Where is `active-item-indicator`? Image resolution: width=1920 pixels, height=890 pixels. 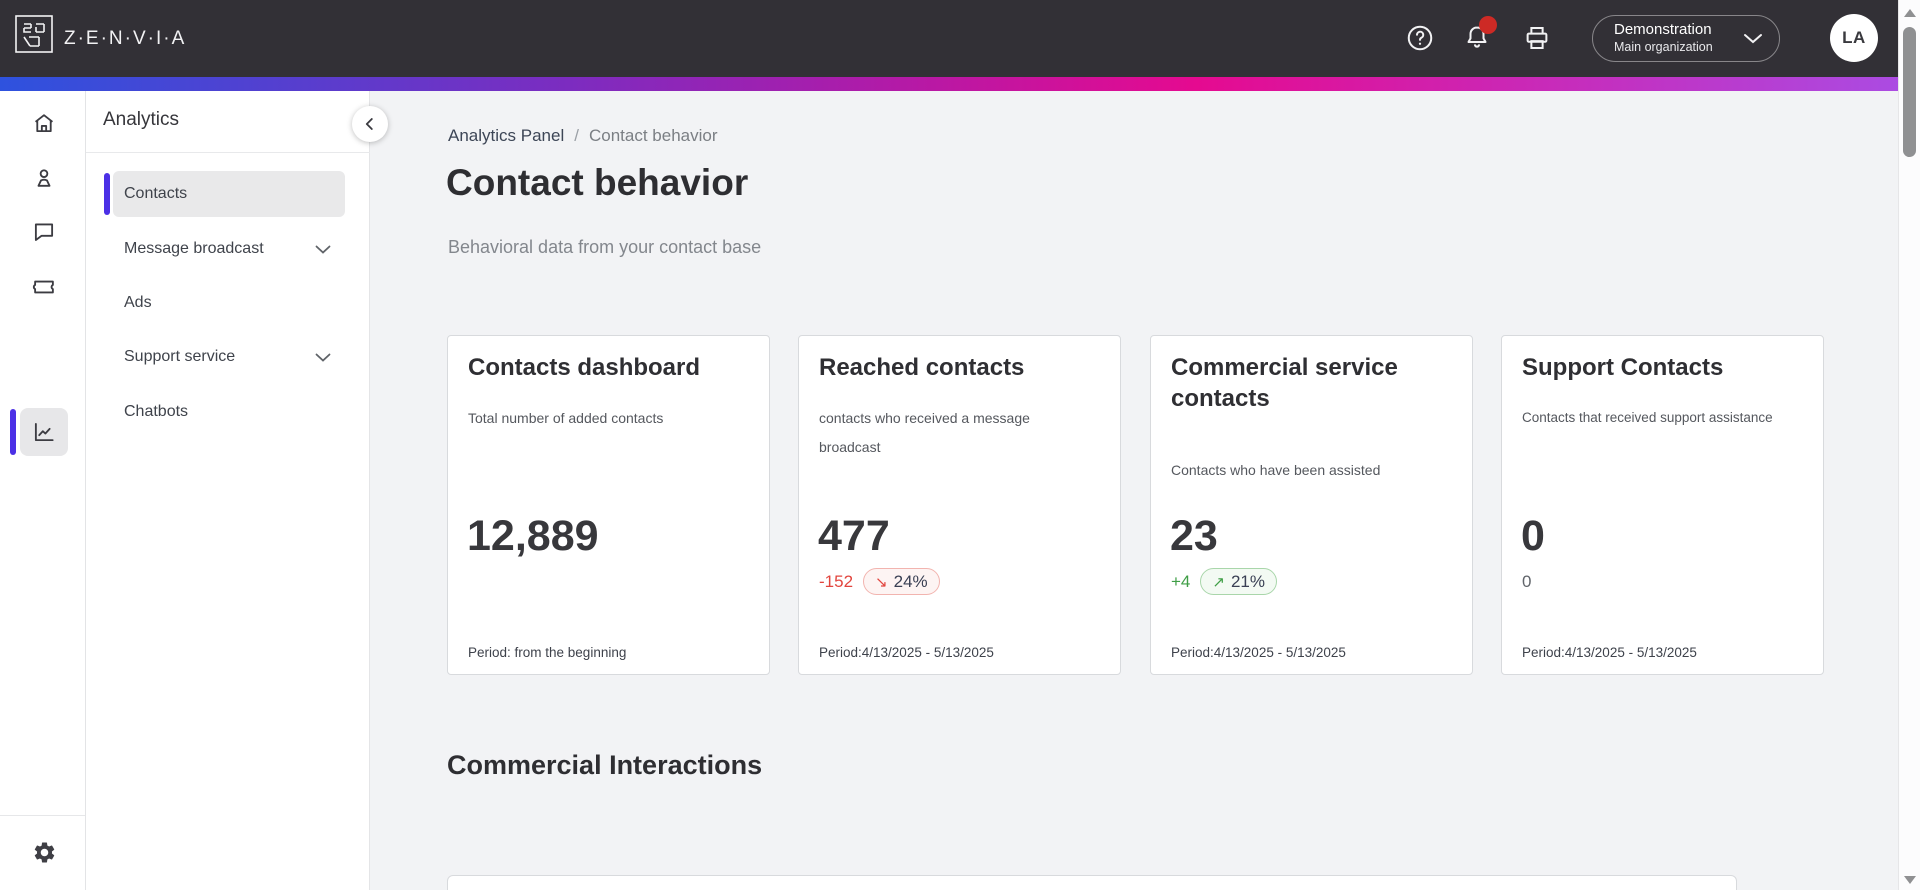 active-item-indicator is located at coordinates (107, 194).